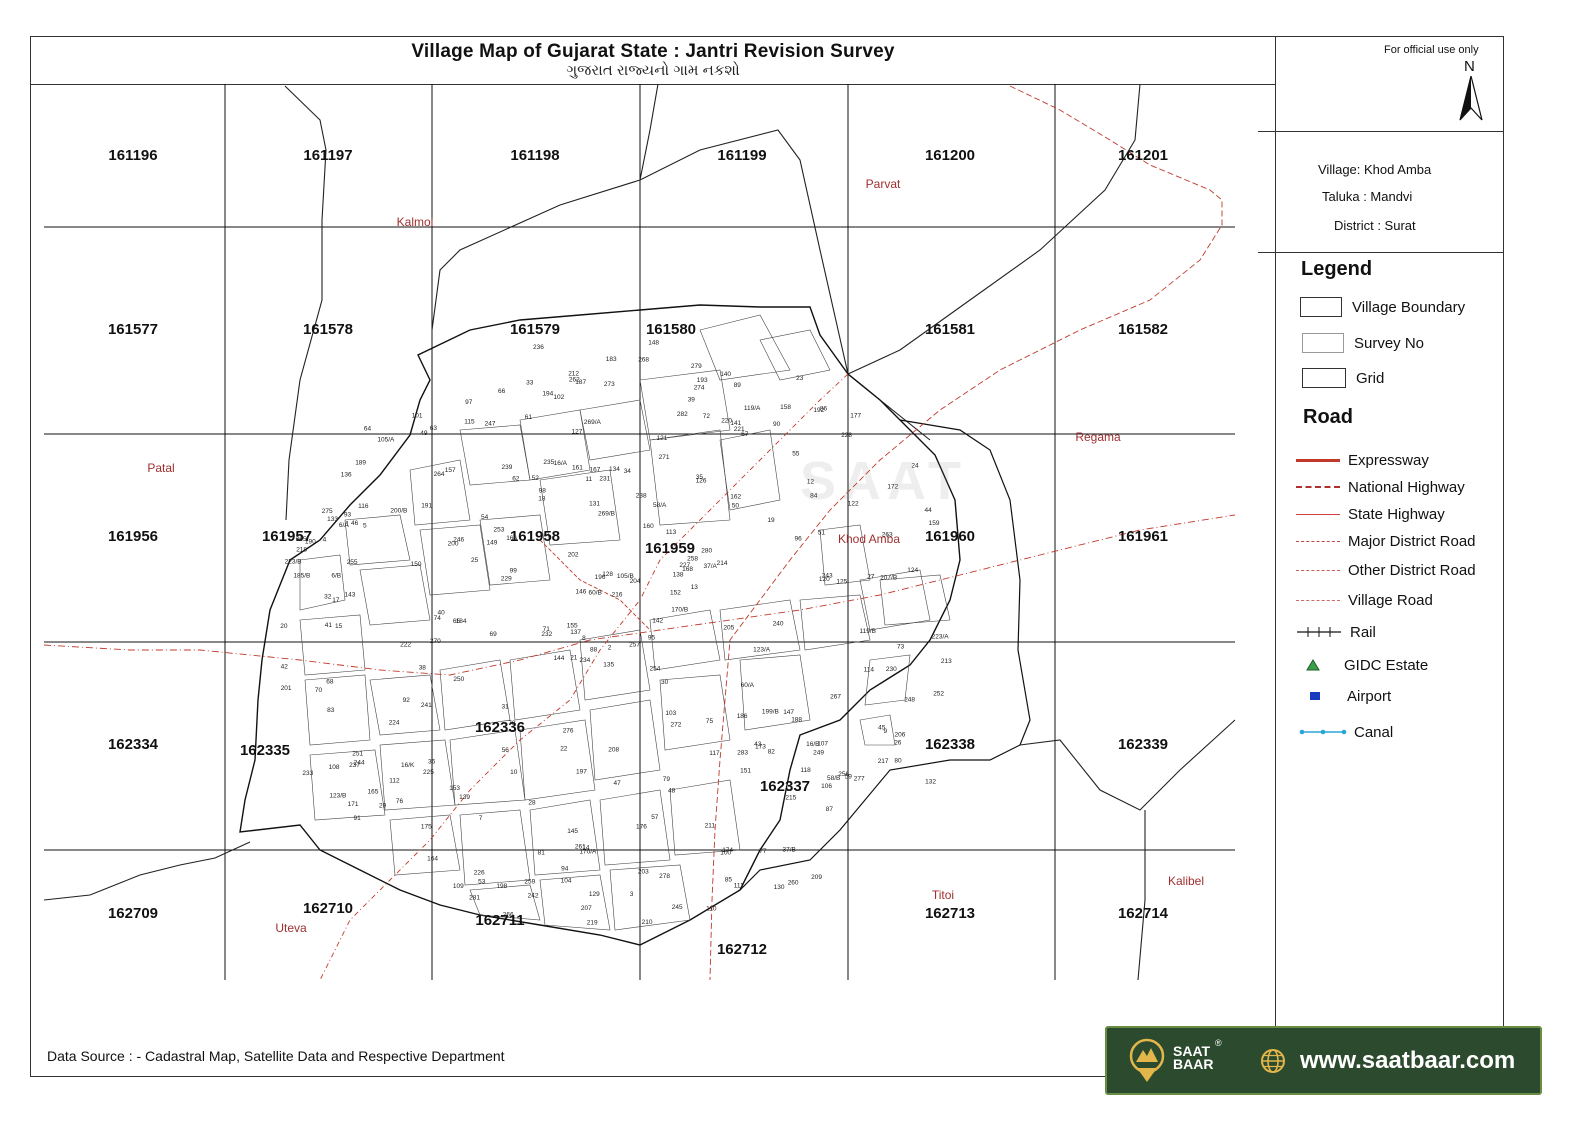  What do you see at coordinates (822, 533) in the screenshot?
I see `survey-number-label: 51` at bounding box center [822, 533].